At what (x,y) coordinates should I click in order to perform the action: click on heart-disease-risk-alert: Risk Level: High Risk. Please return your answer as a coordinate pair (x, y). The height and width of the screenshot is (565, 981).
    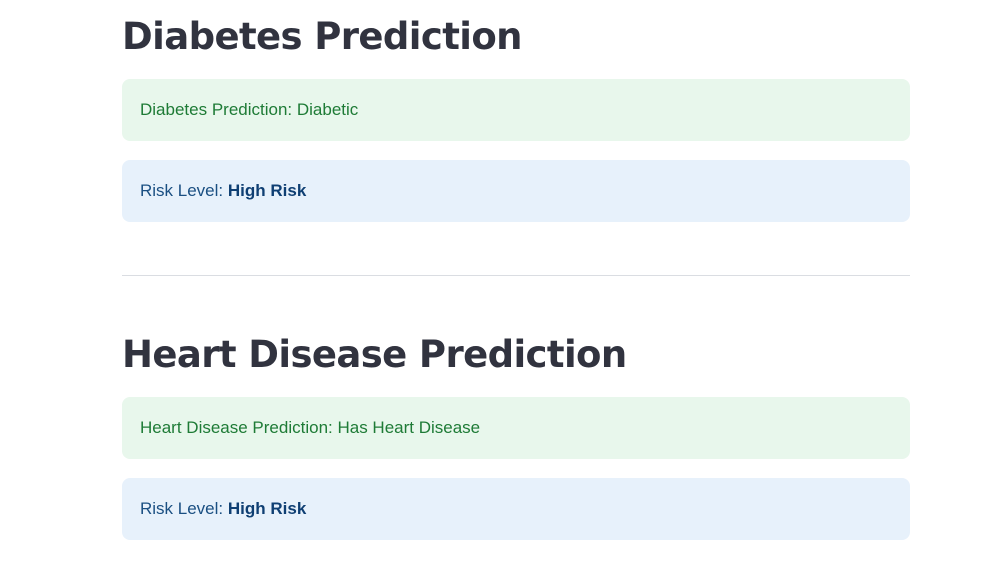
    Looking at the image, I should click on (516, 509).